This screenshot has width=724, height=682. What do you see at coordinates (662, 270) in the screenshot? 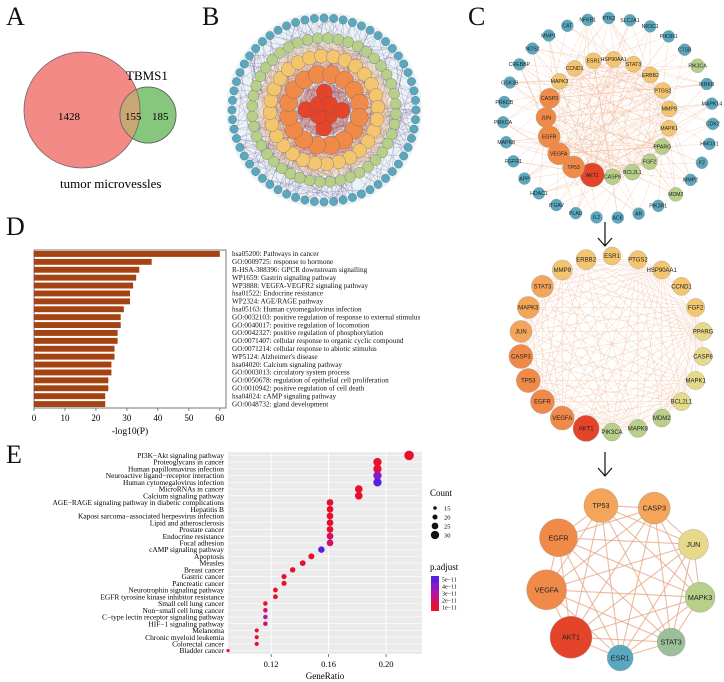
I see `network-node: HSP90AA1` at bounding box center [662, 270].